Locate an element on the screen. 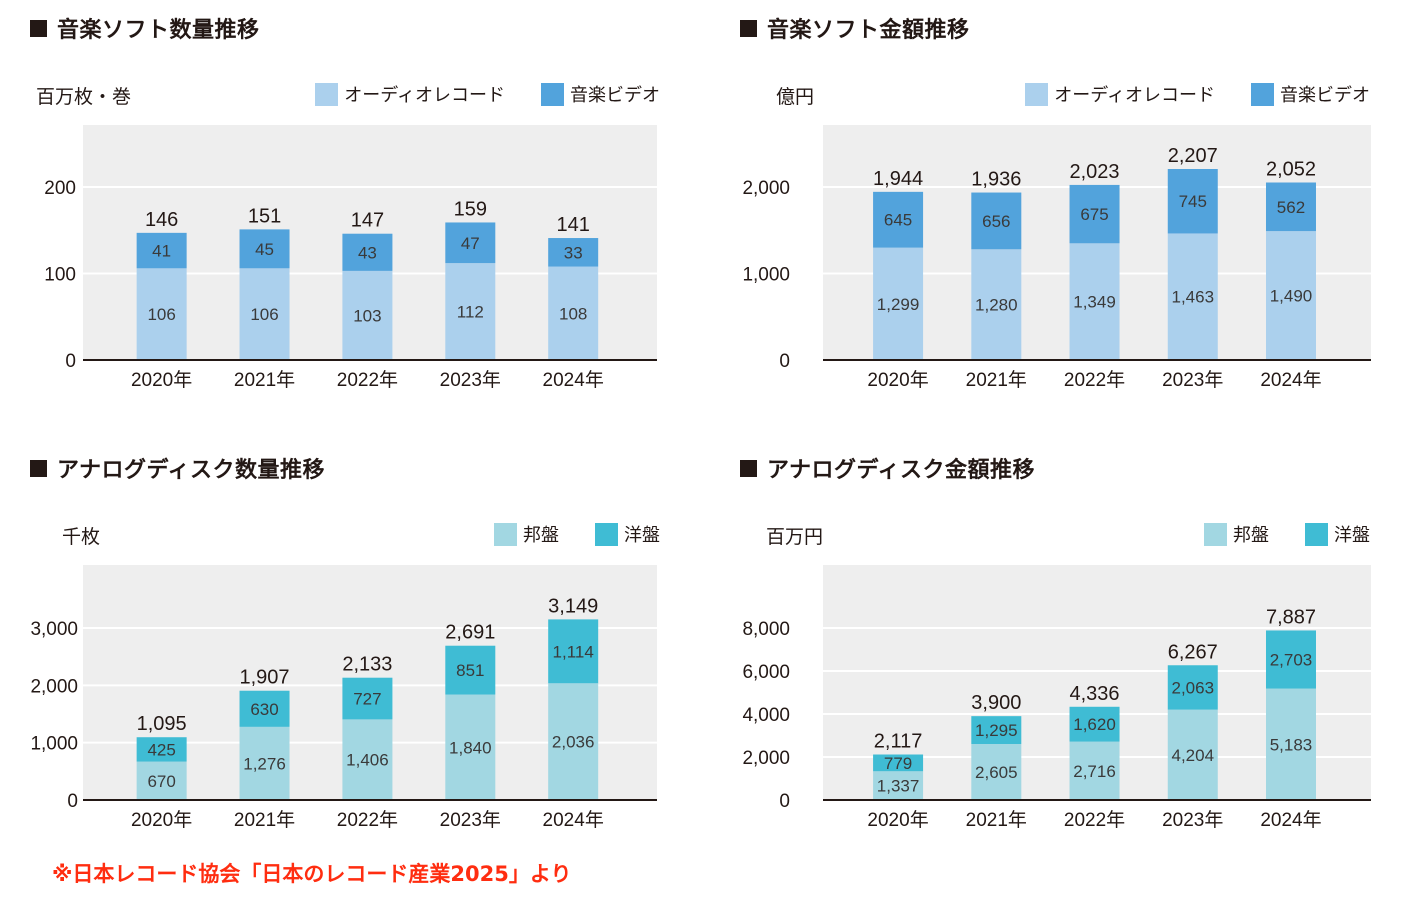 Image resolution: width=1408 pixels, height=912 pixels. bar-total-label: 1,944 is located at coordinates (898, 179).